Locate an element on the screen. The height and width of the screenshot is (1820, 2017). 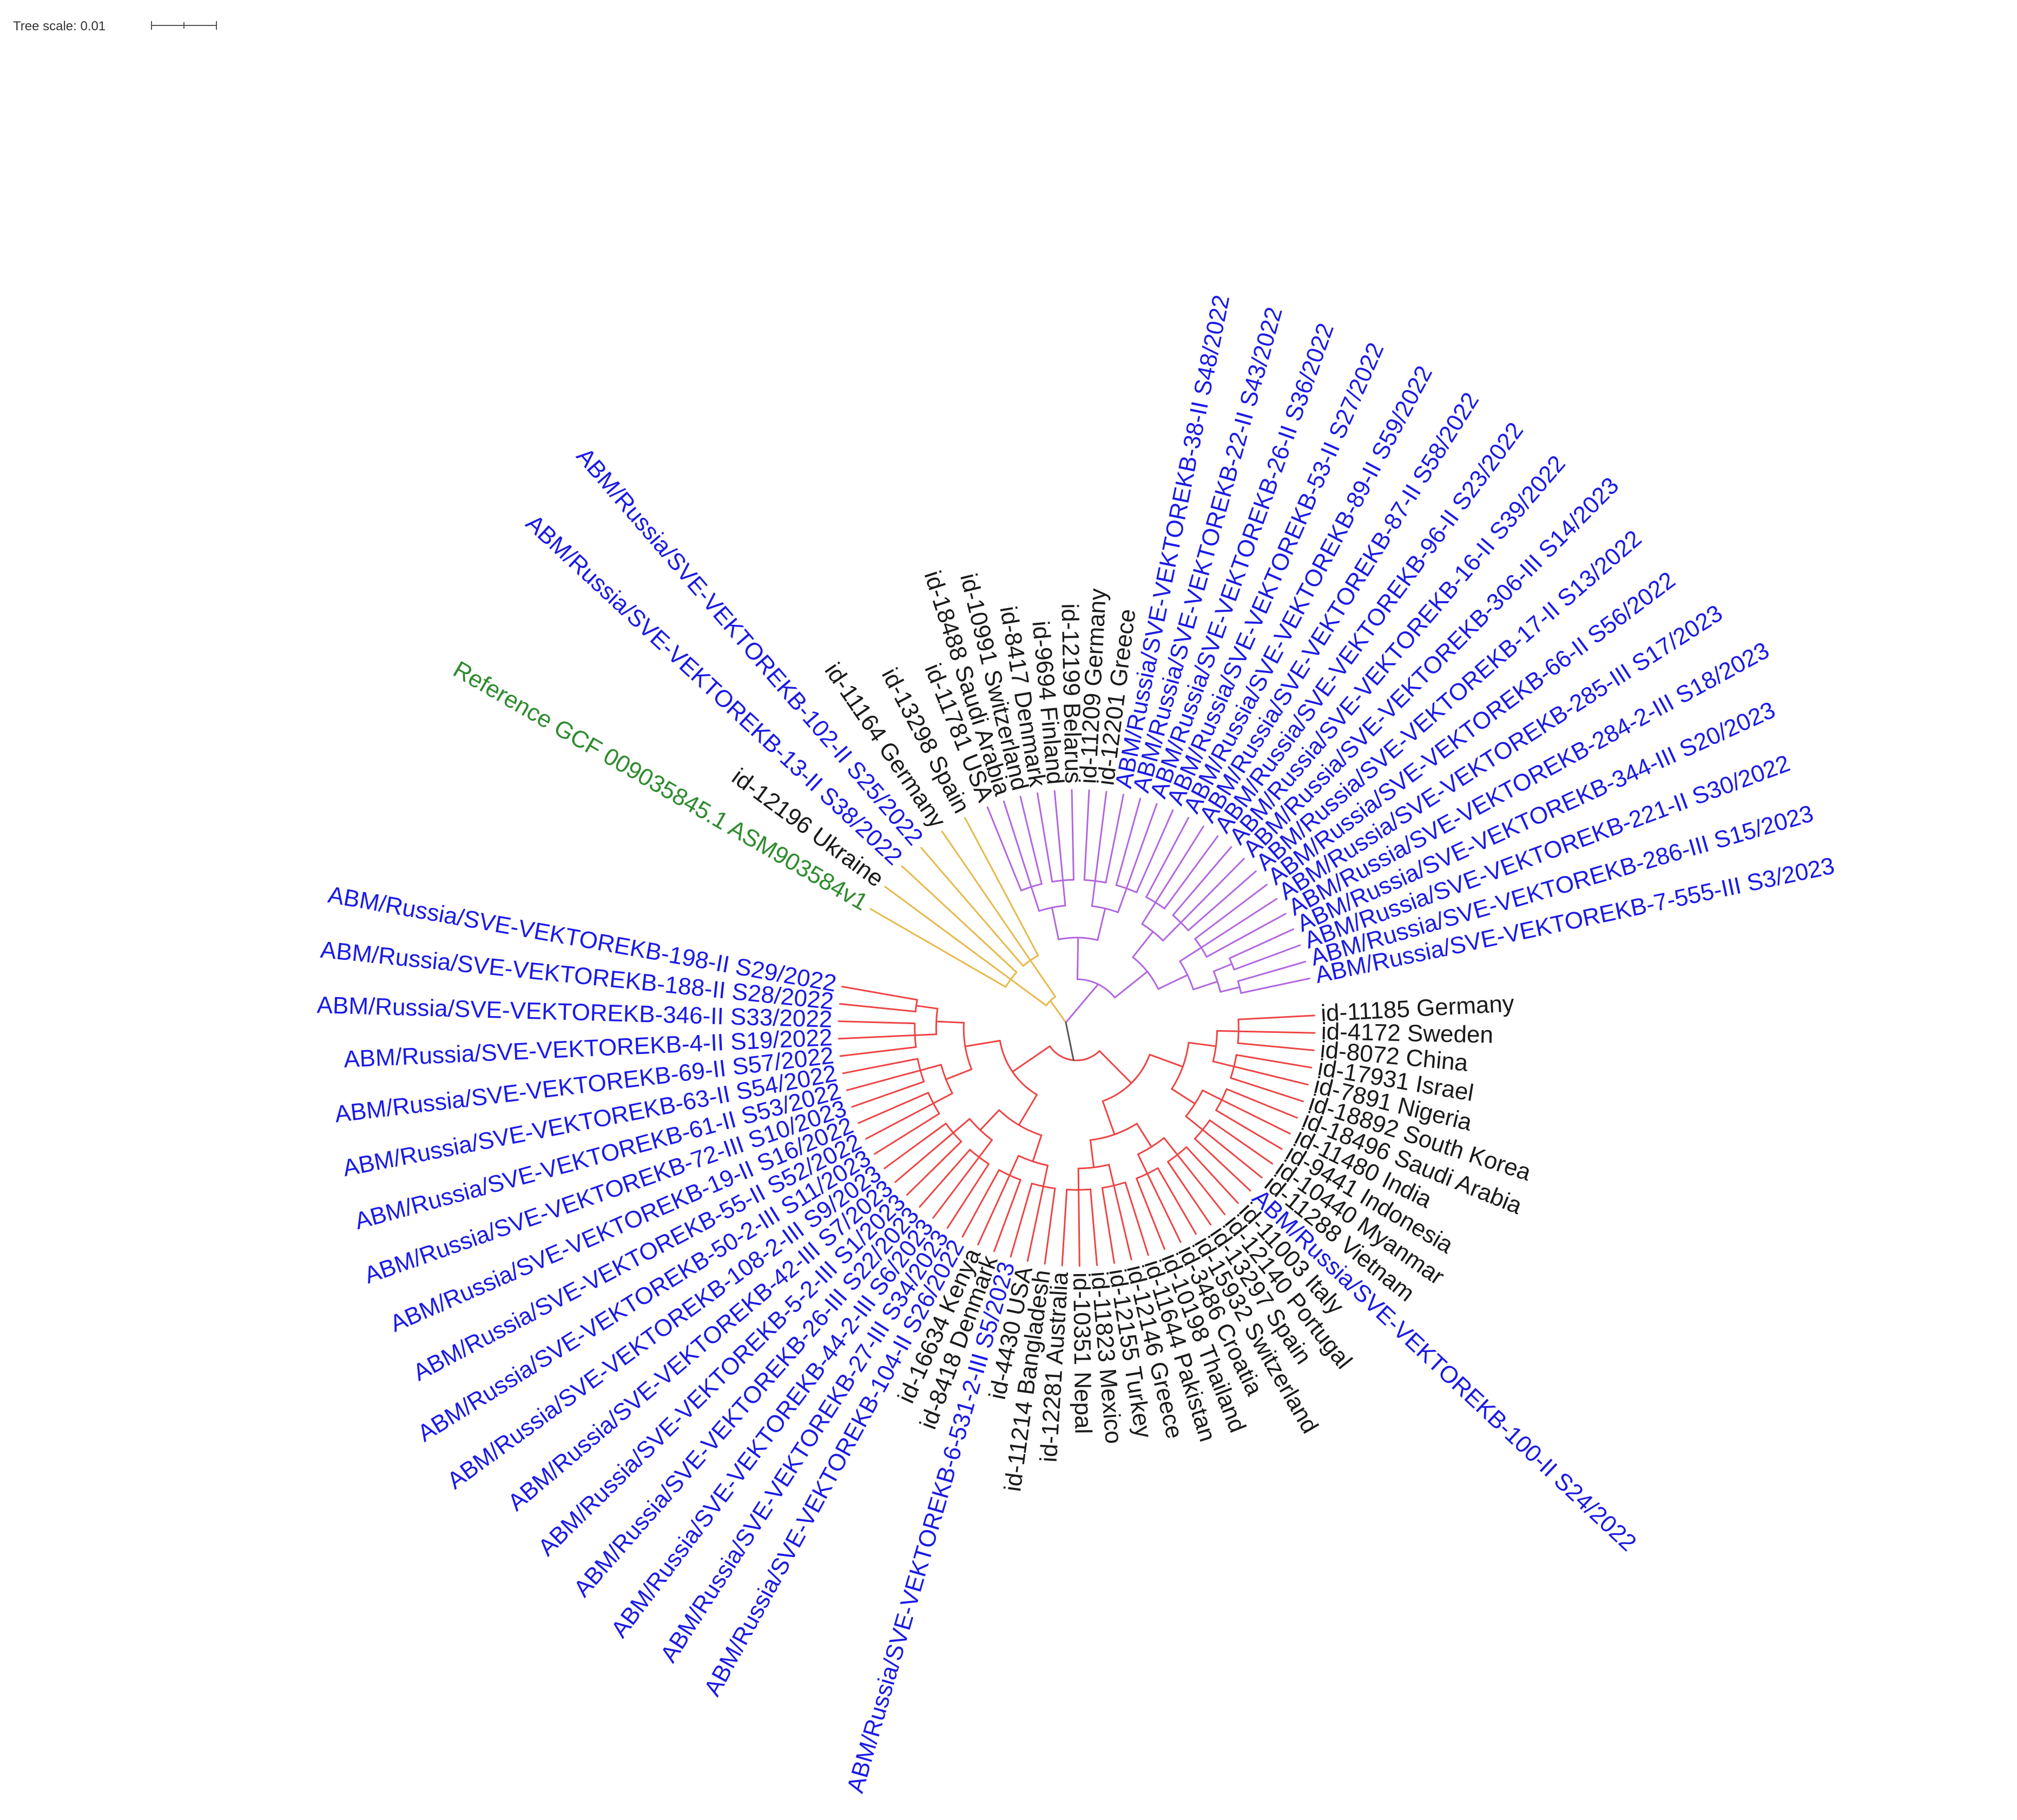
red-clade-leaf-label: id-10351 Nepal is located at coordinates (1082, 1353).